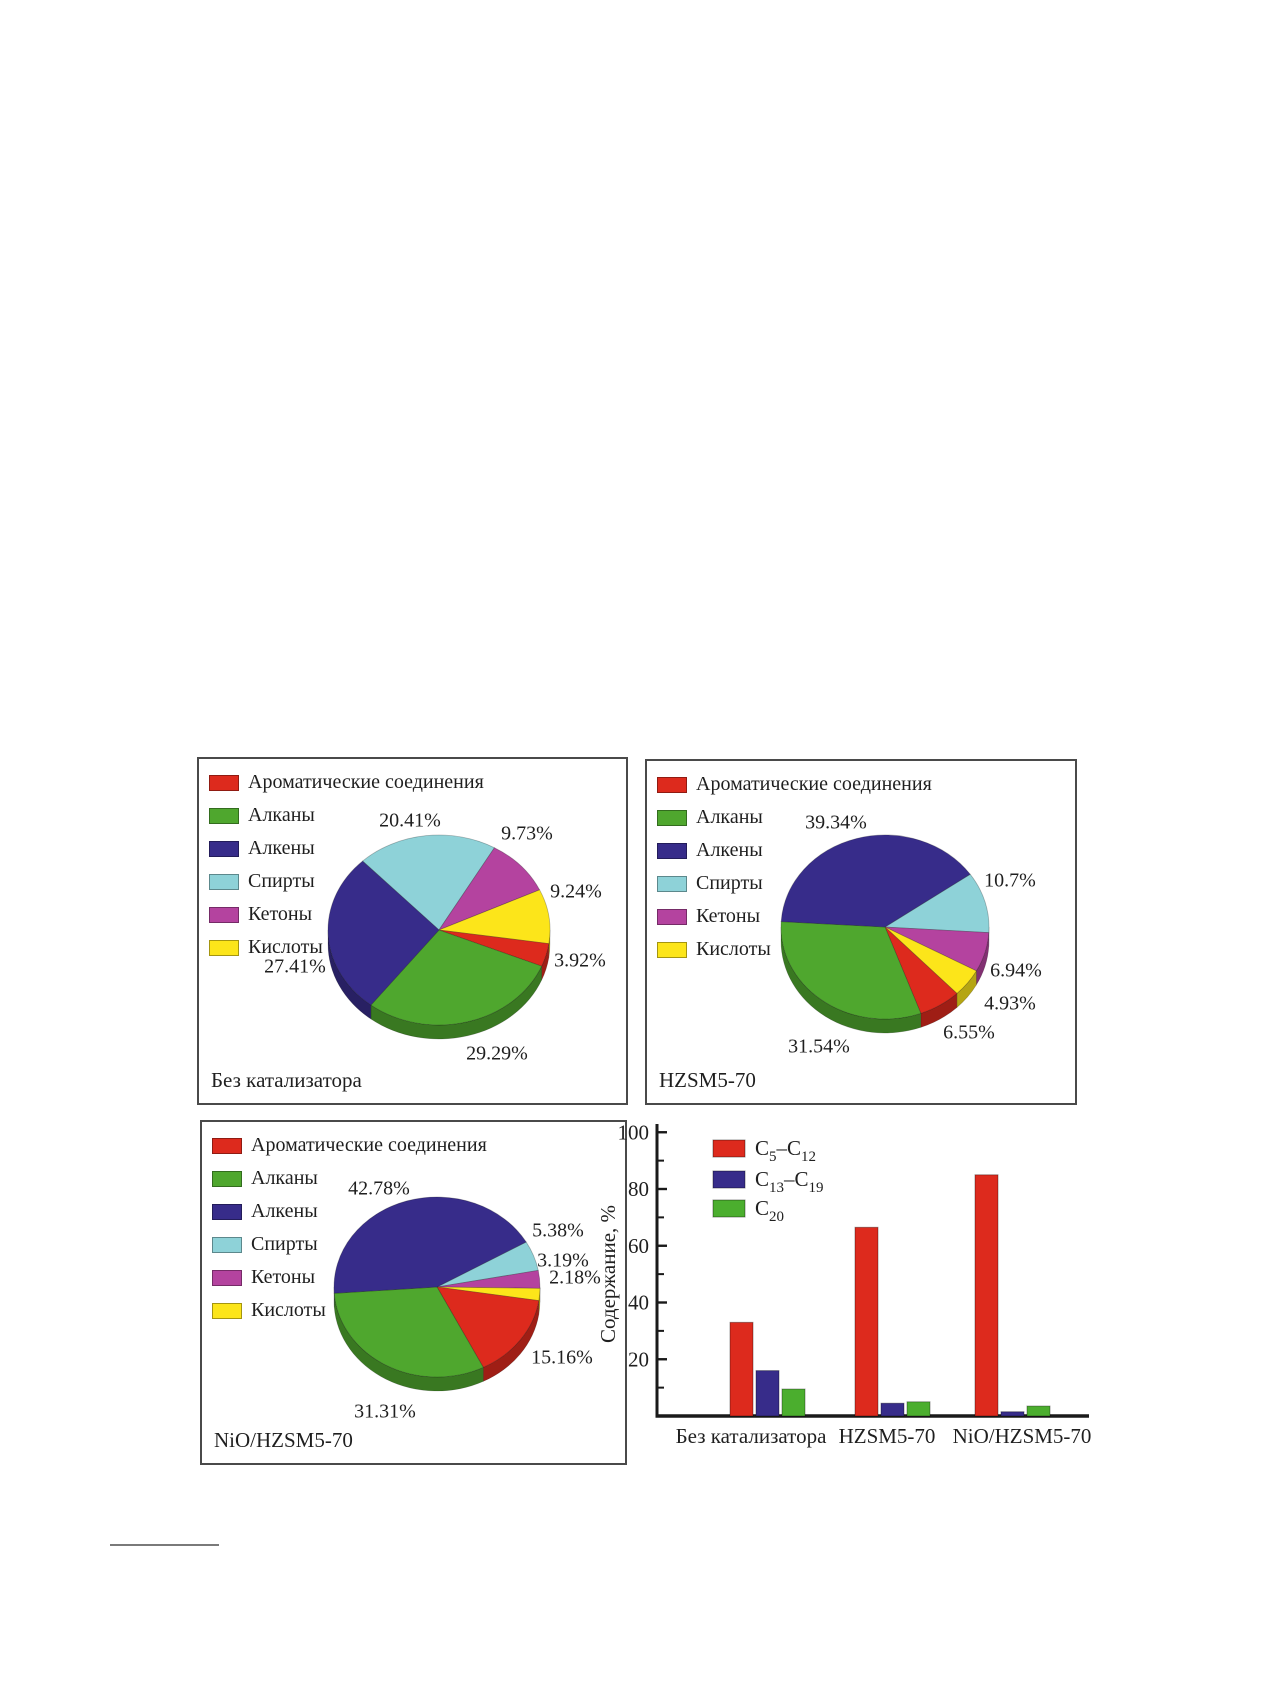 Image resolution: width=1270 pixels, height=1683 pixels. Describe the element at coordinates (164, 1545) in the screenshot. I see `footnote-rule` at that location.